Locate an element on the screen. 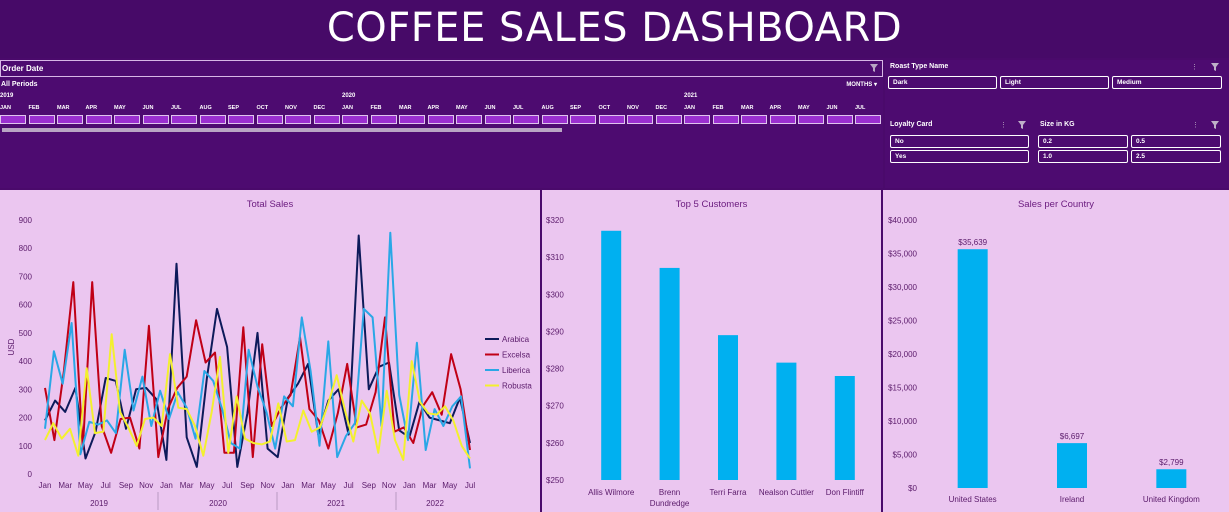 The width and height of the screenshot is (1229, 512). total-sales-title: Total Sales is located at coordinates (270, 204).